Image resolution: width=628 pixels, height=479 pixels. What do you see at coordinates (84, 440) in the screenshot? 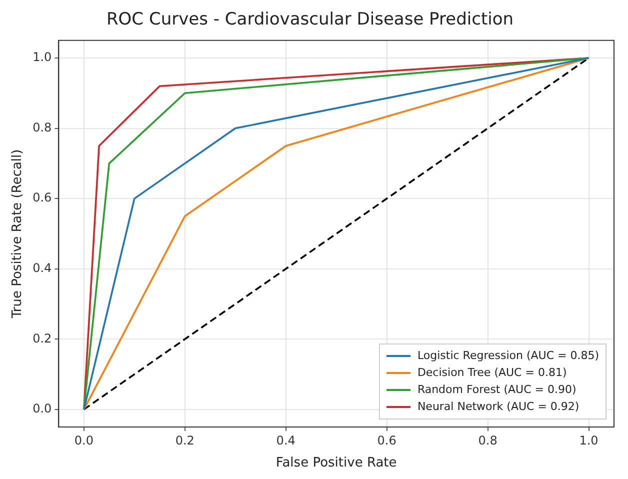
I see `x-tick-label: 0.0` at bounding box center [84, 440].